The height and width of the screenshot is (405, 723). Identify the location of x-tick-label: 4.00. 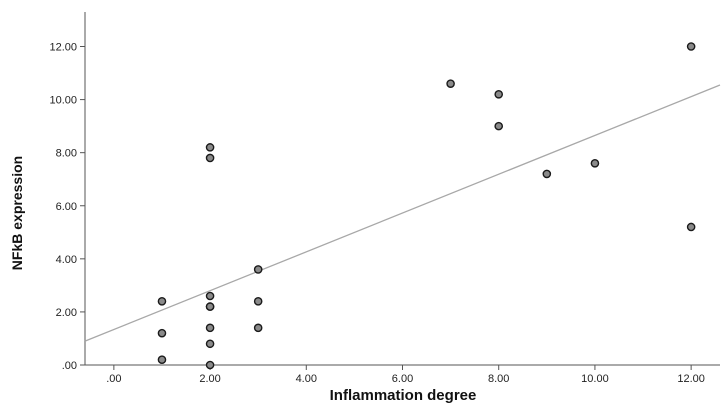
(306, 379).